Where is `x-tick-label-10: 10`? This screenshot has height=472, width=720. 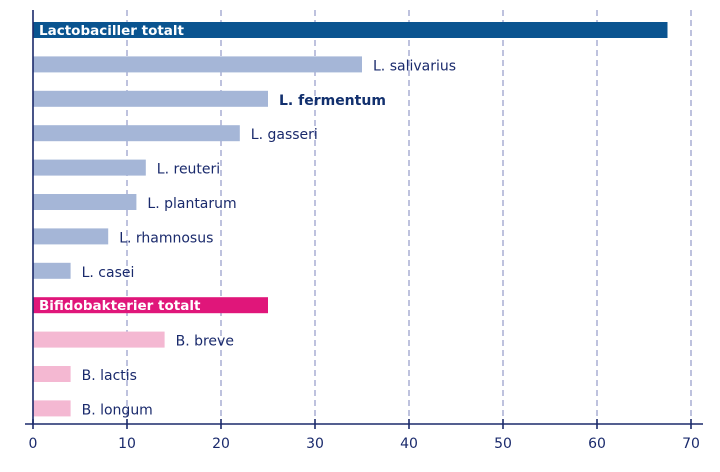
x-tick-label-10: 10 is located at coordinates (127, 444).